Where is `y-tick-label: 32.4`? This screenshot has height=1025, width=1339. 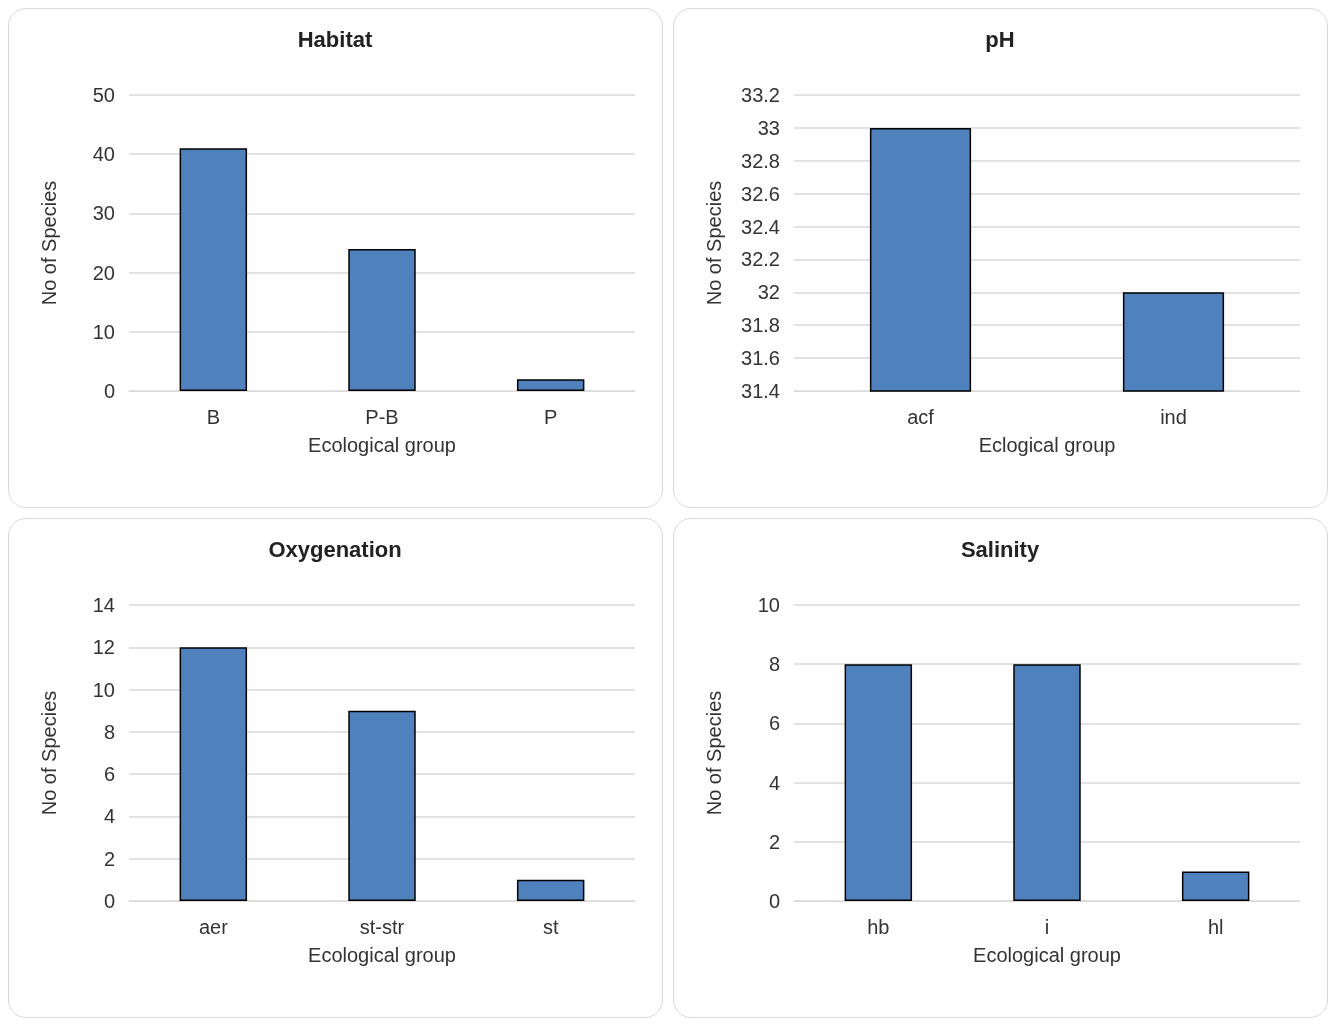
y-tick-label: 32.4 is located at coordinates (760, 226).